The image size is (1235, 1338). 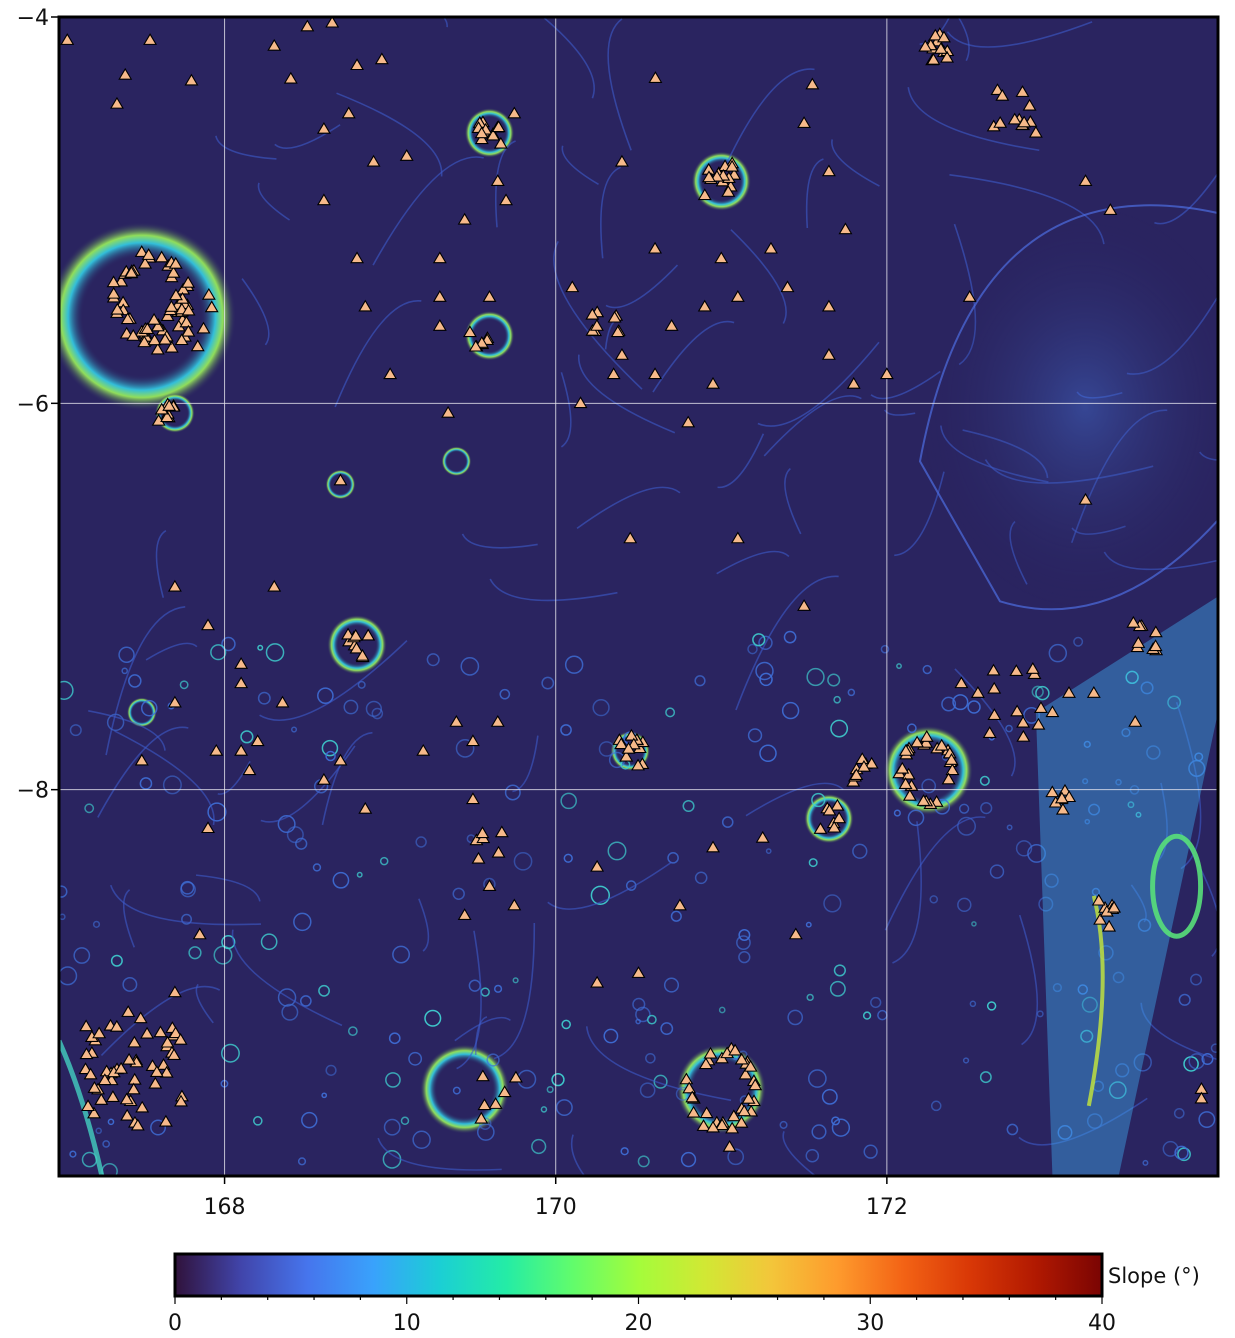 I want to click on colorbar-tick-label: 30, so click(x=870, y=1323).